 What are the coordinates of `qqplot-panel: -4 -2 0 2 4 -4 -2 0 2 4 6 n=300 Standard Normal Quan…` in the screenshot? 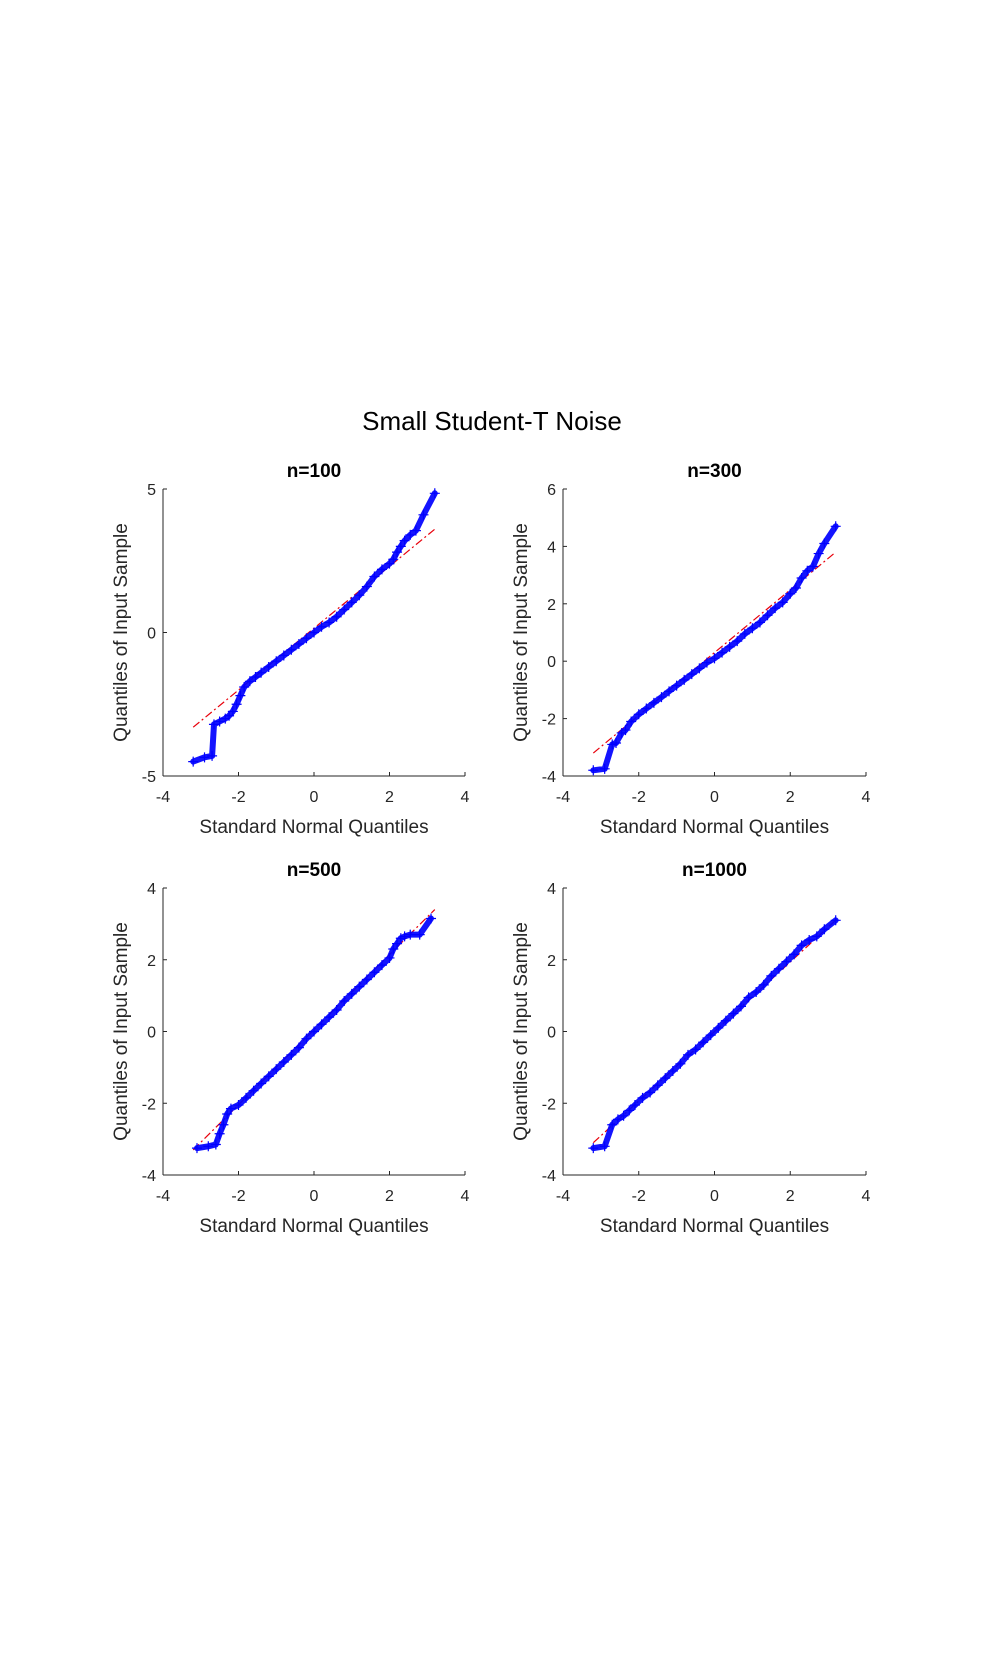 It's located at (691, 649).